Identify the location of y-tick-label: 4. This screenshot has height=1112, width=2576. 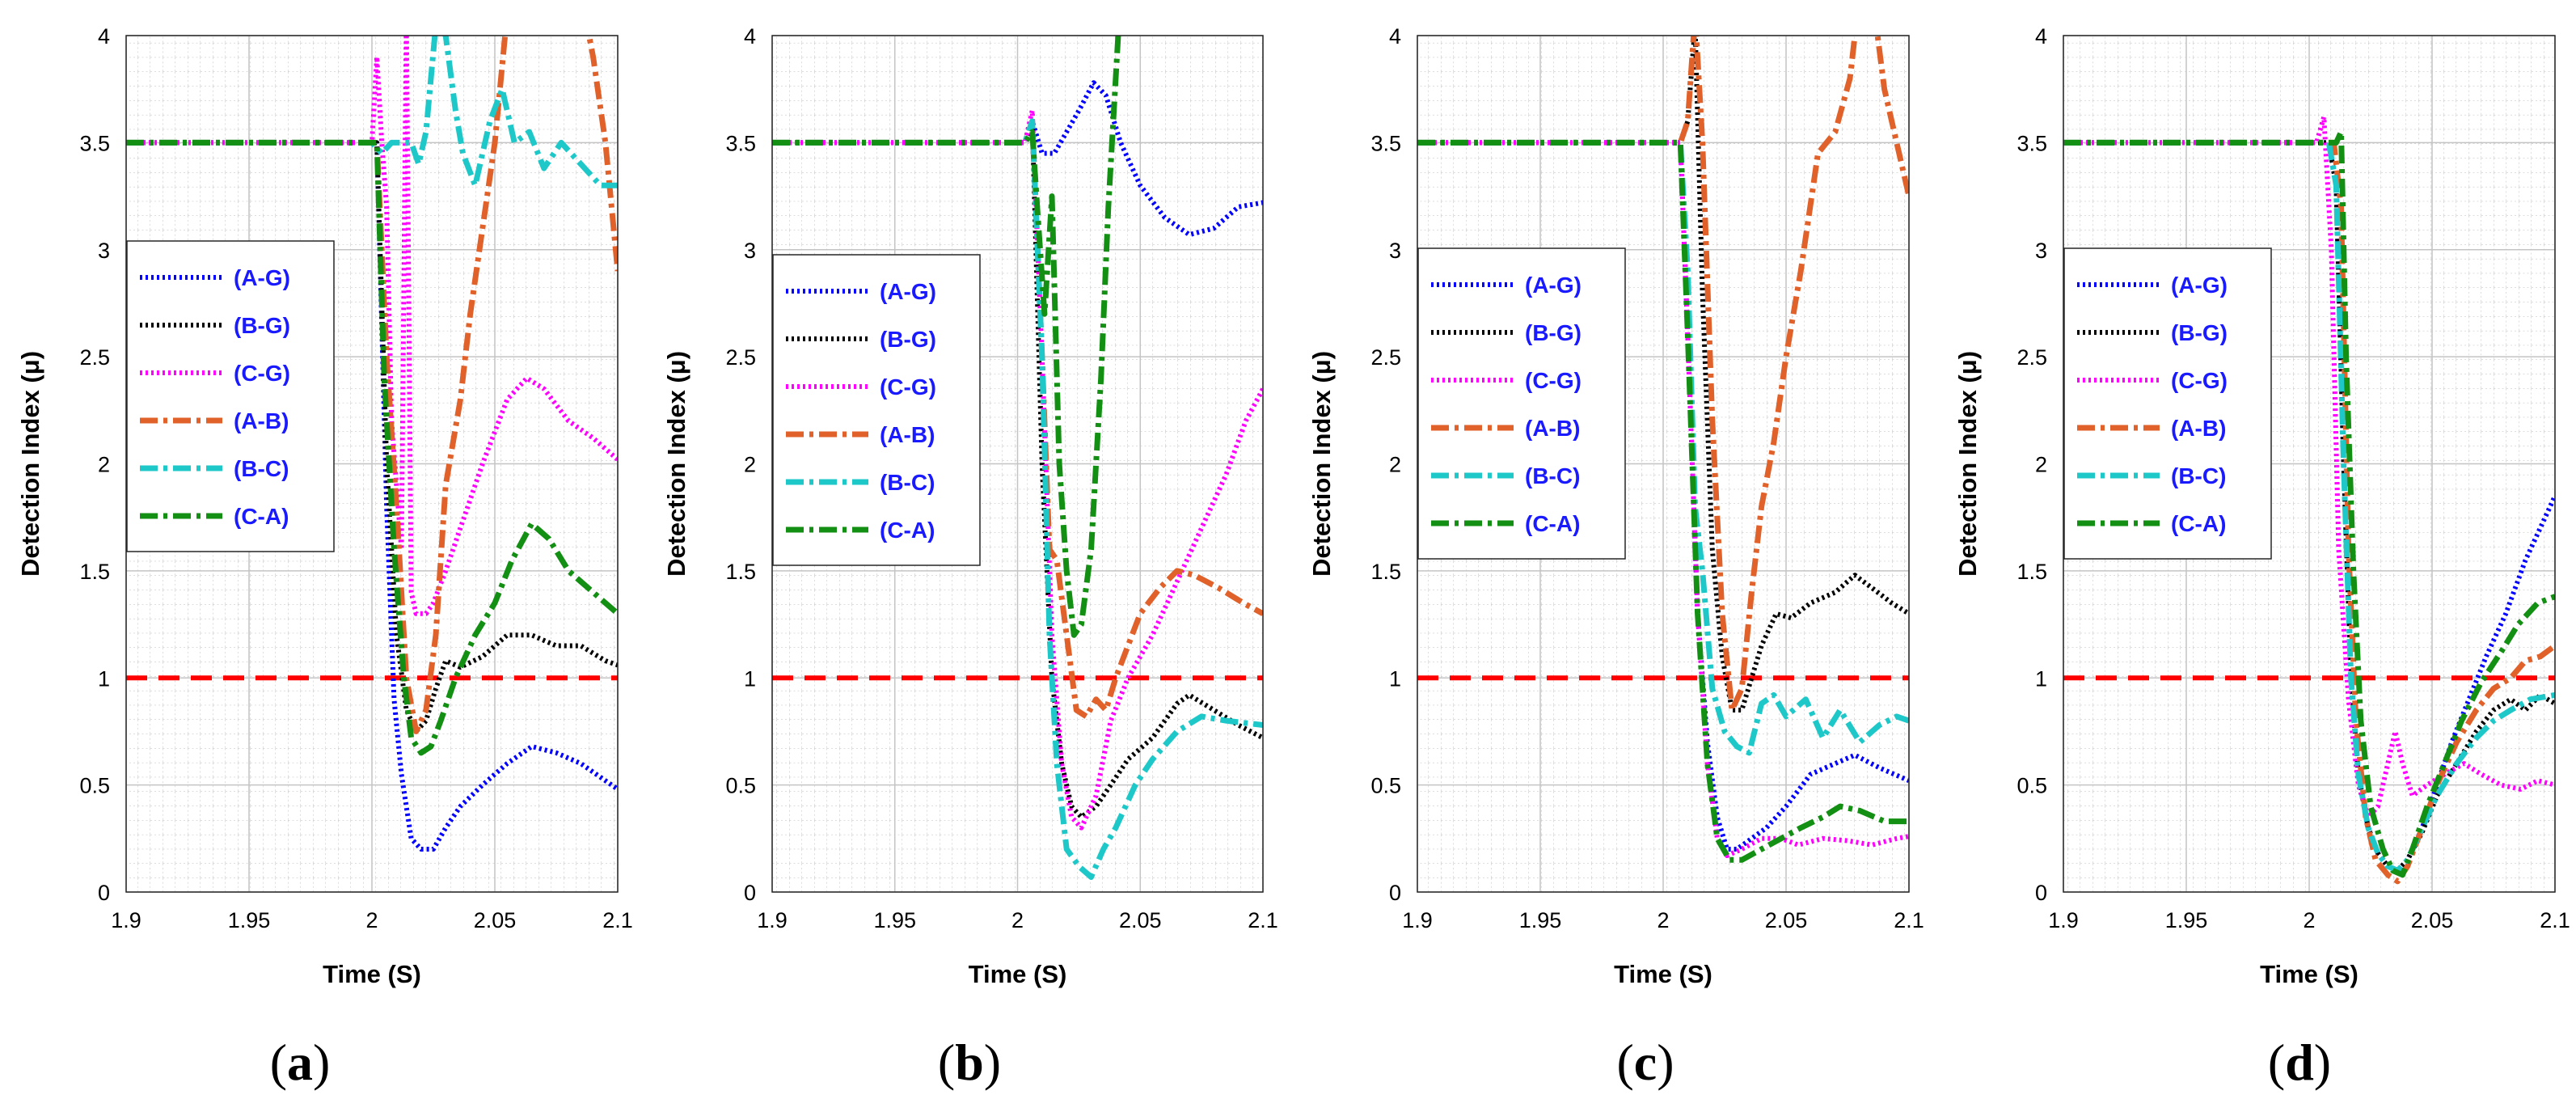
(750, 36).